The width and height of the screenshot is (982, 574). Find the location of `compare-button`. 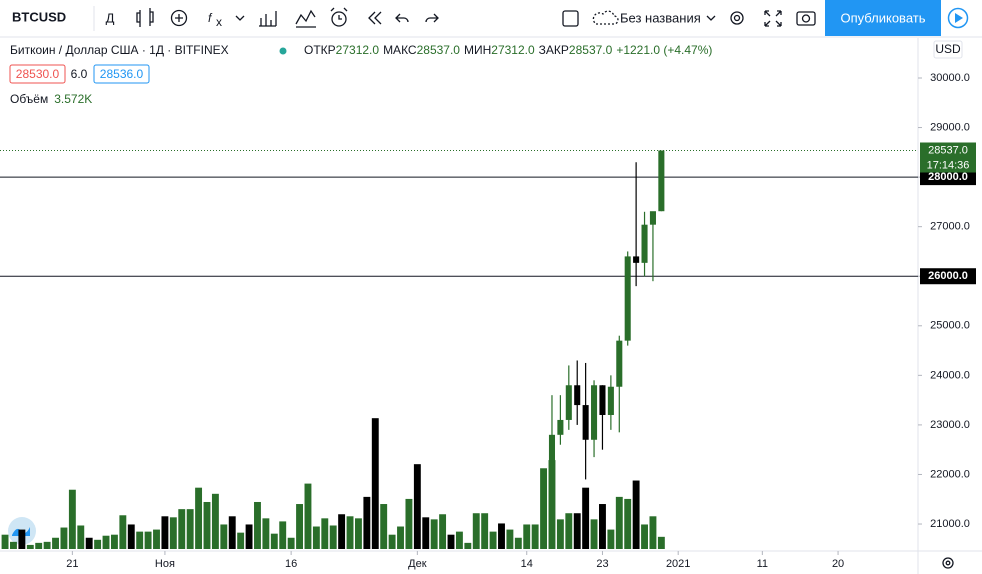

compare-button is located at coordinates (305, 18).